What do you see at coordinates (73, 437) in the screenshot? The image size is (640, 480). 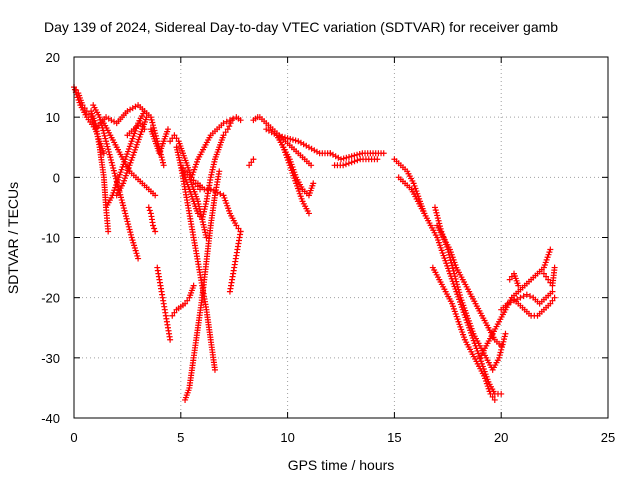 I see `x-tick-label: 0` at bounding box center [73, 437].